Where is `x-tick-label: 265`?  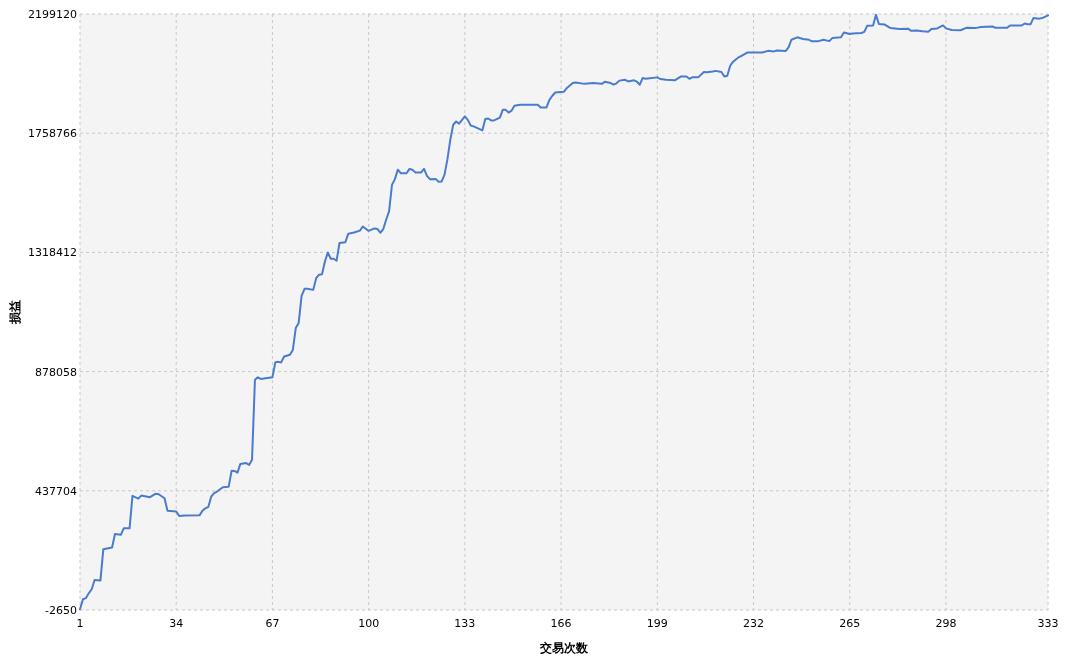
x-tick-label: 265 is located at coordinates (850, 623).